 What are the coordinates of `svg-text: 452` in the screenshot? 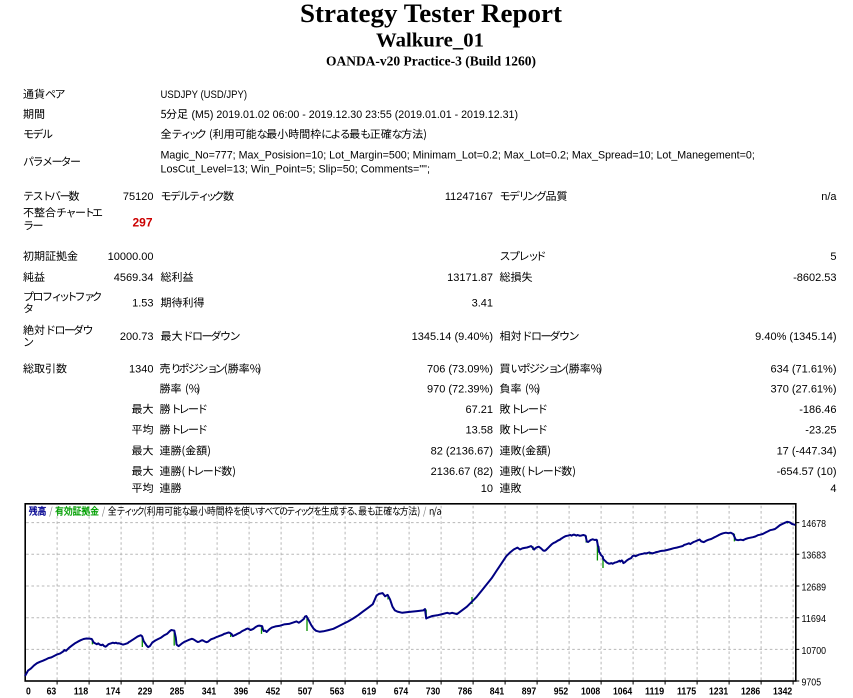 It's located at (273, 691).